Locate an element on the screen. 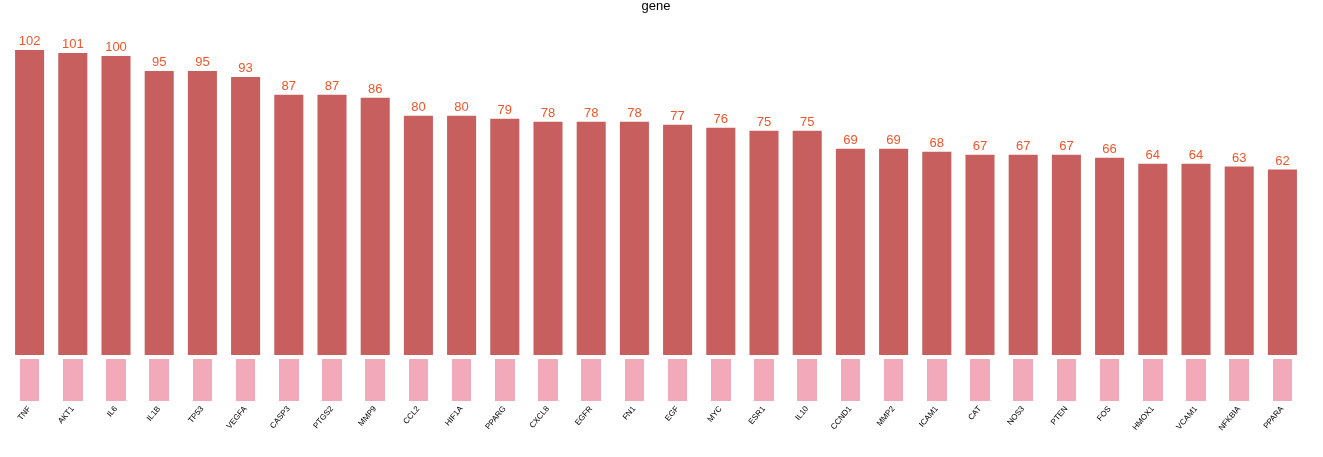  data-label: 100 is located at coordinates (116, 46).